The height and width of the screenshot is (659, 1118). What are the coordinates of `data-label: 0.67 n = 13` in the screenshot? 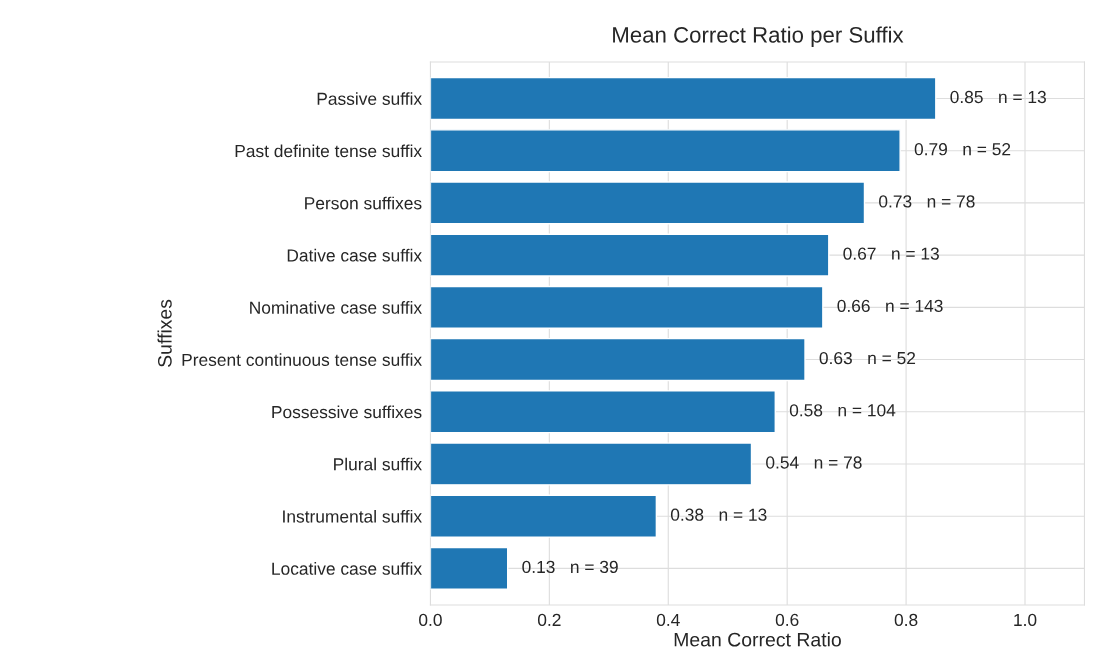 It's located at (891, 253).